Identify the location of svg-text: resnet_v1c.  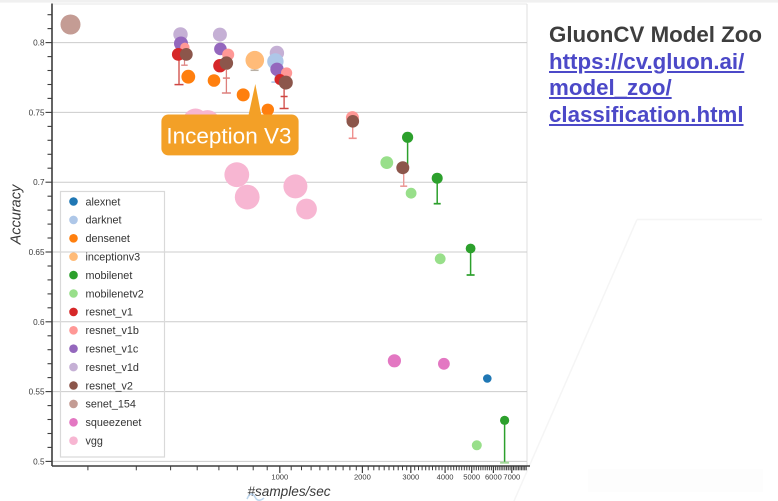
(112, 350).